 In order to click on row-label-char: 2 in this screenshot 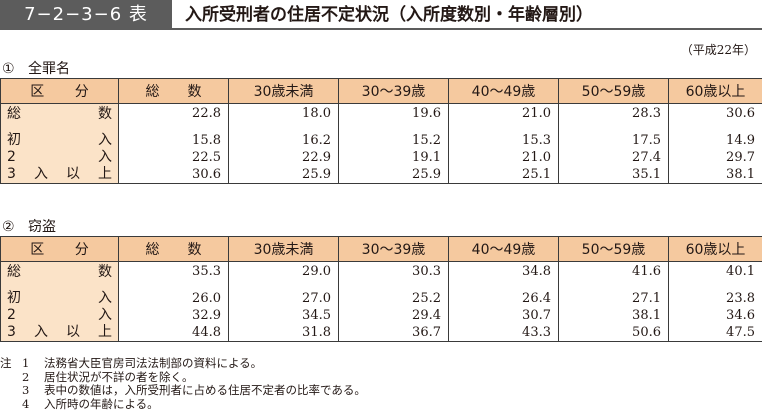, I will do `click(11, 315)`.